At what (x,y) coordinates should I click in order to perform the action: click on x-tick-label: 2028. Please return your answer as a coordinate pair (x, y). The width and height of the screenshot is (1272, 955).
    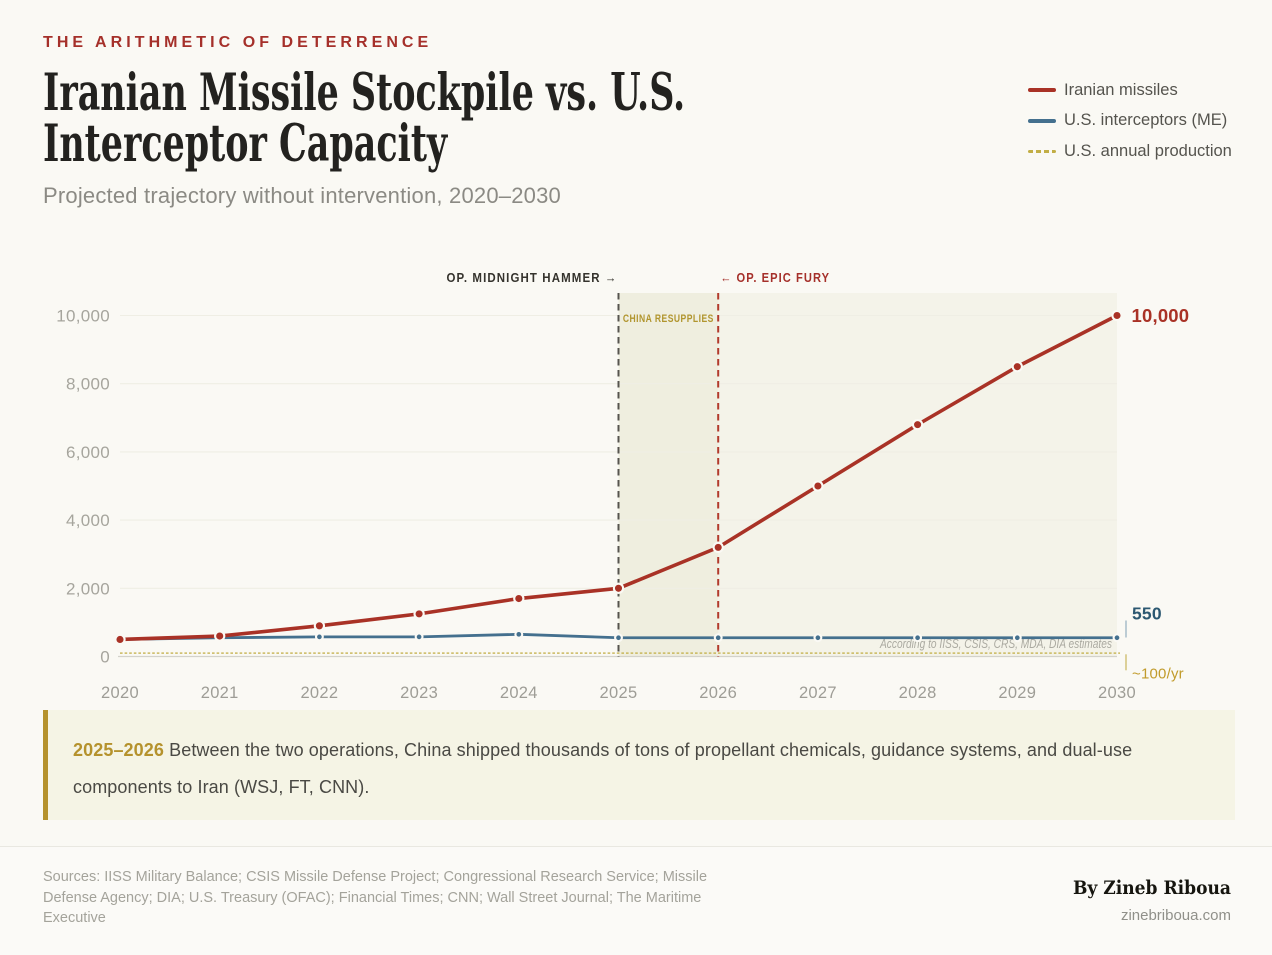
    Looking at the image, I should click on (918, 693).